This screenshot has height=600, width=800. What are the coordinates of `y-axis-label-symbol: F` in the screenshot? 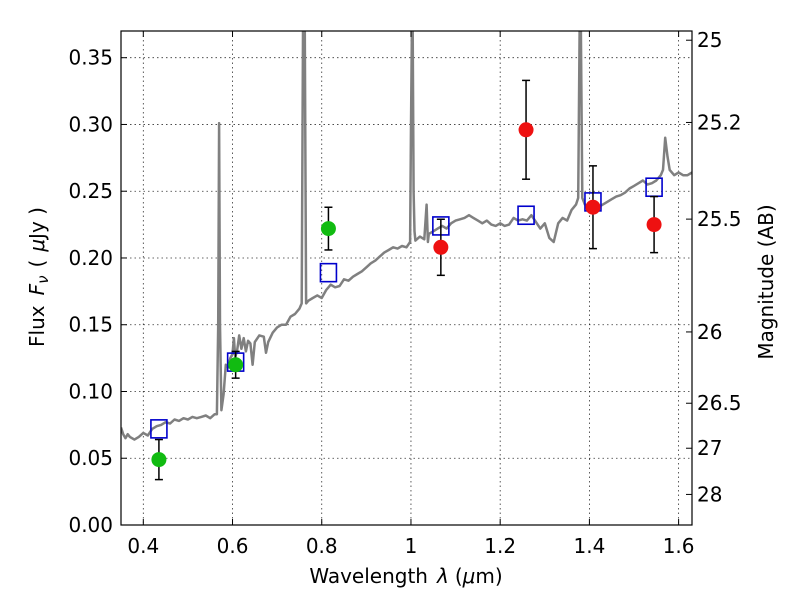 It's located at (37, 289).